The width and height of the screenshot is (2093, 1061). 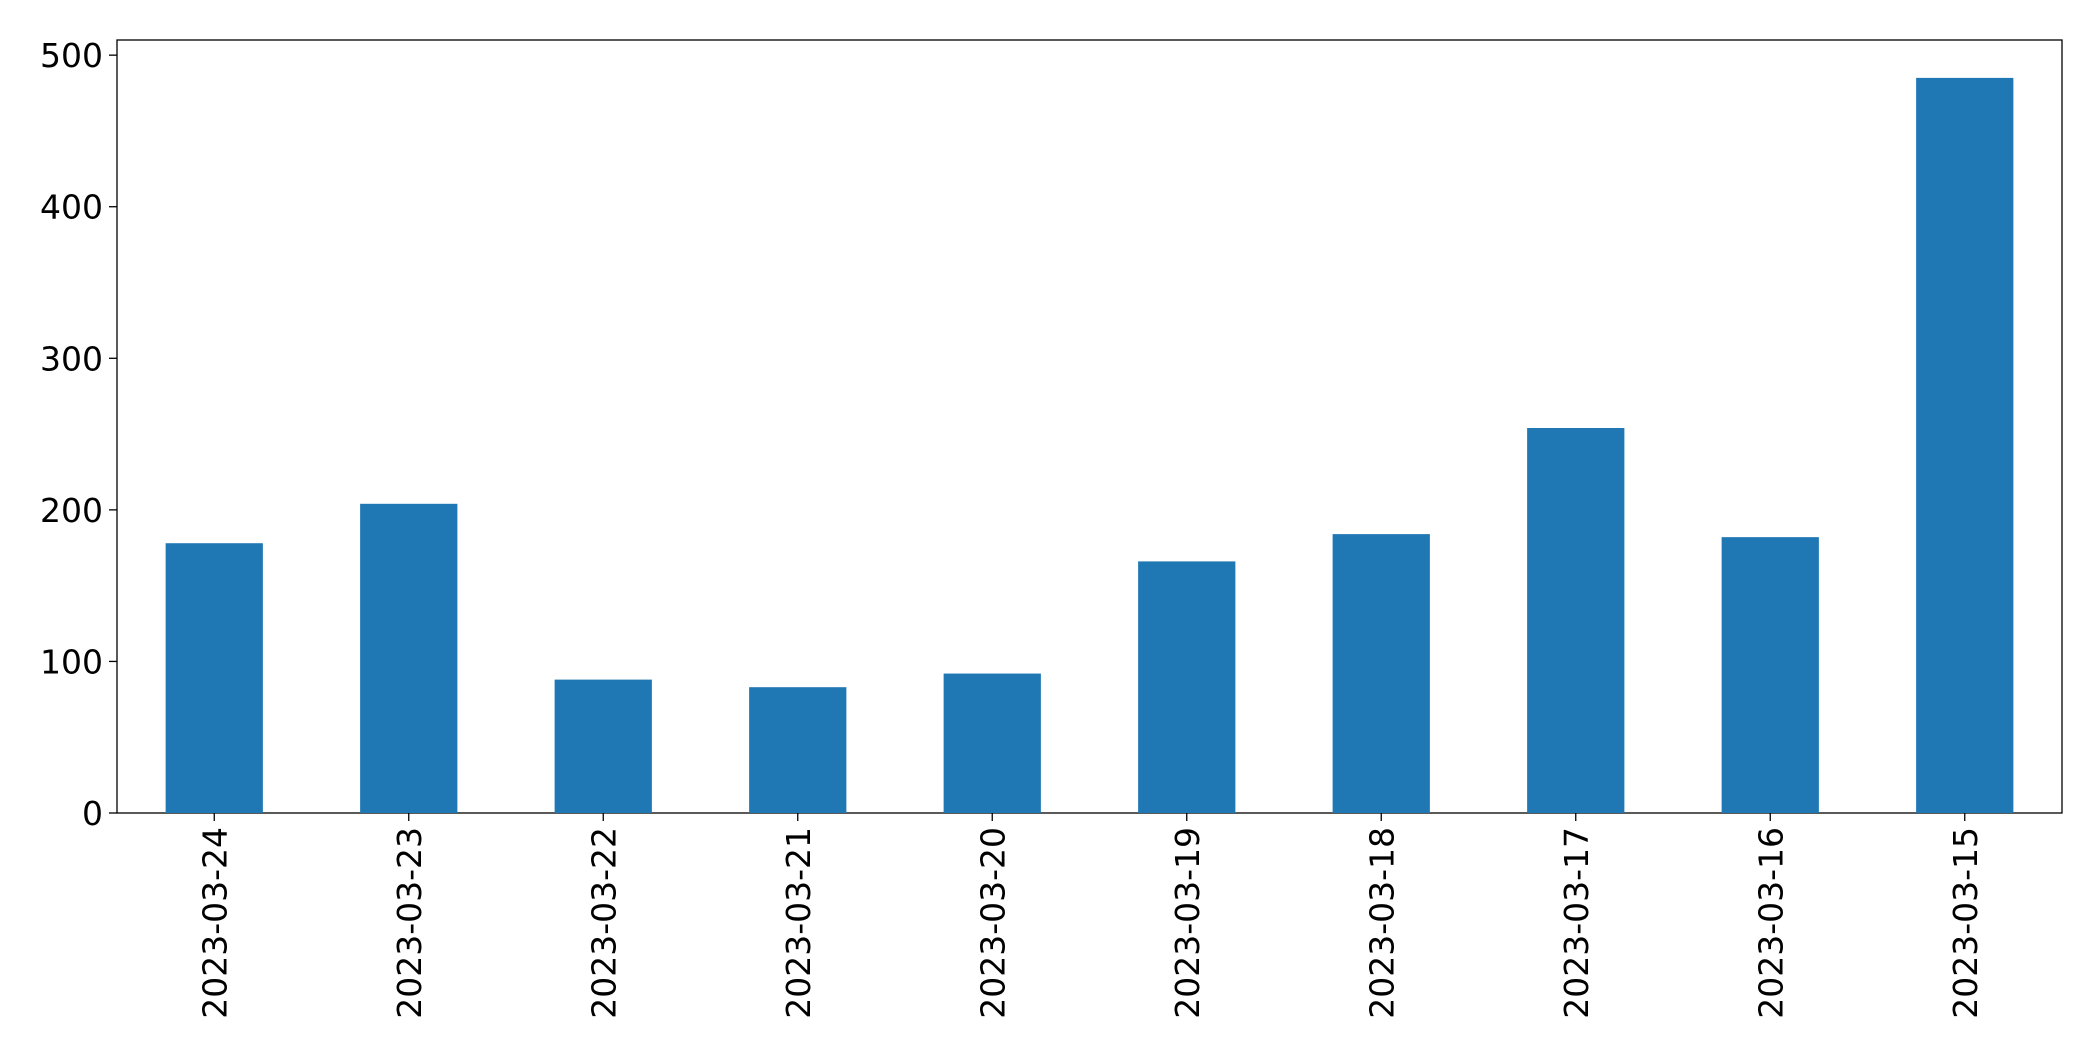 I want to click on x-tick-label: 2023-03-22, so click(x=603, y=923).